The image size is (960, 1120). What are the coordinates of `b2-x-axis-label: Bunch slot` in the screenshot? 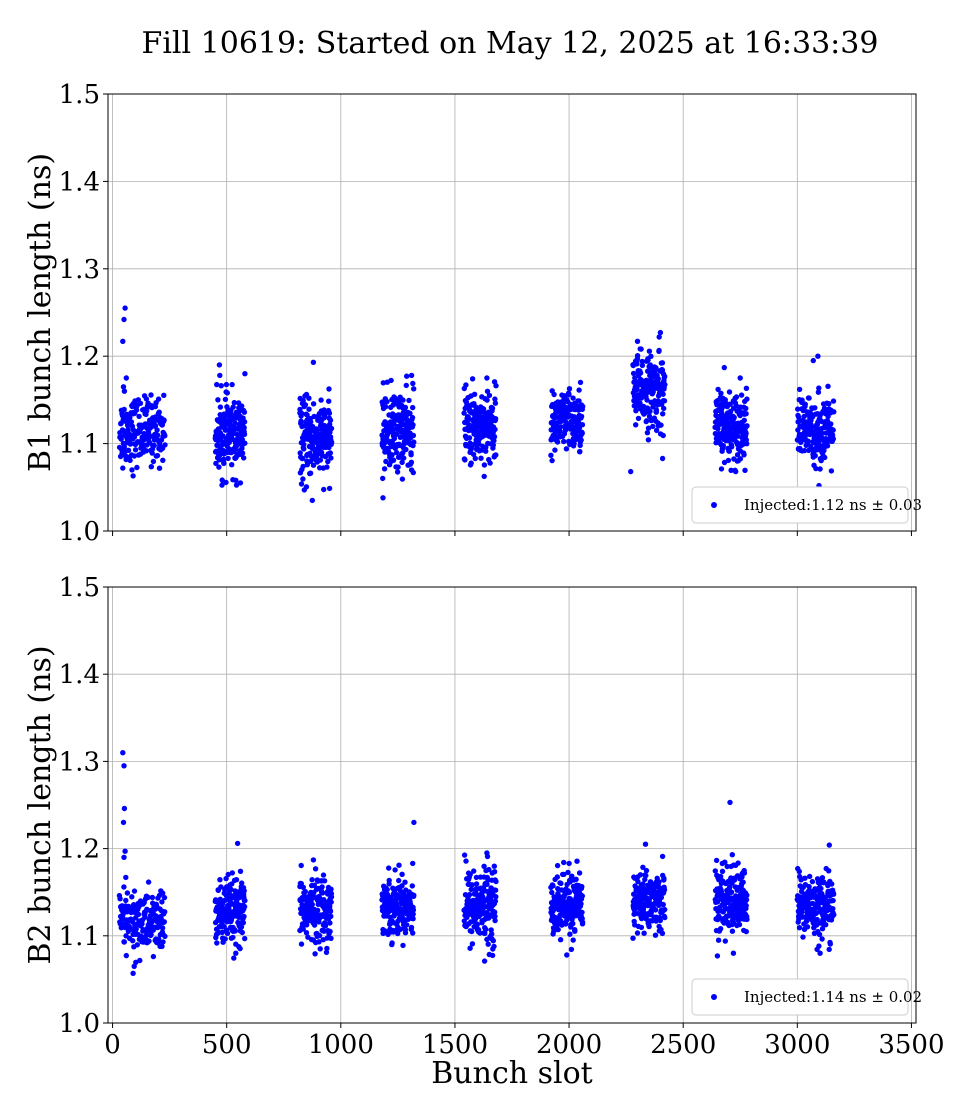 It's located at (511, 1073).